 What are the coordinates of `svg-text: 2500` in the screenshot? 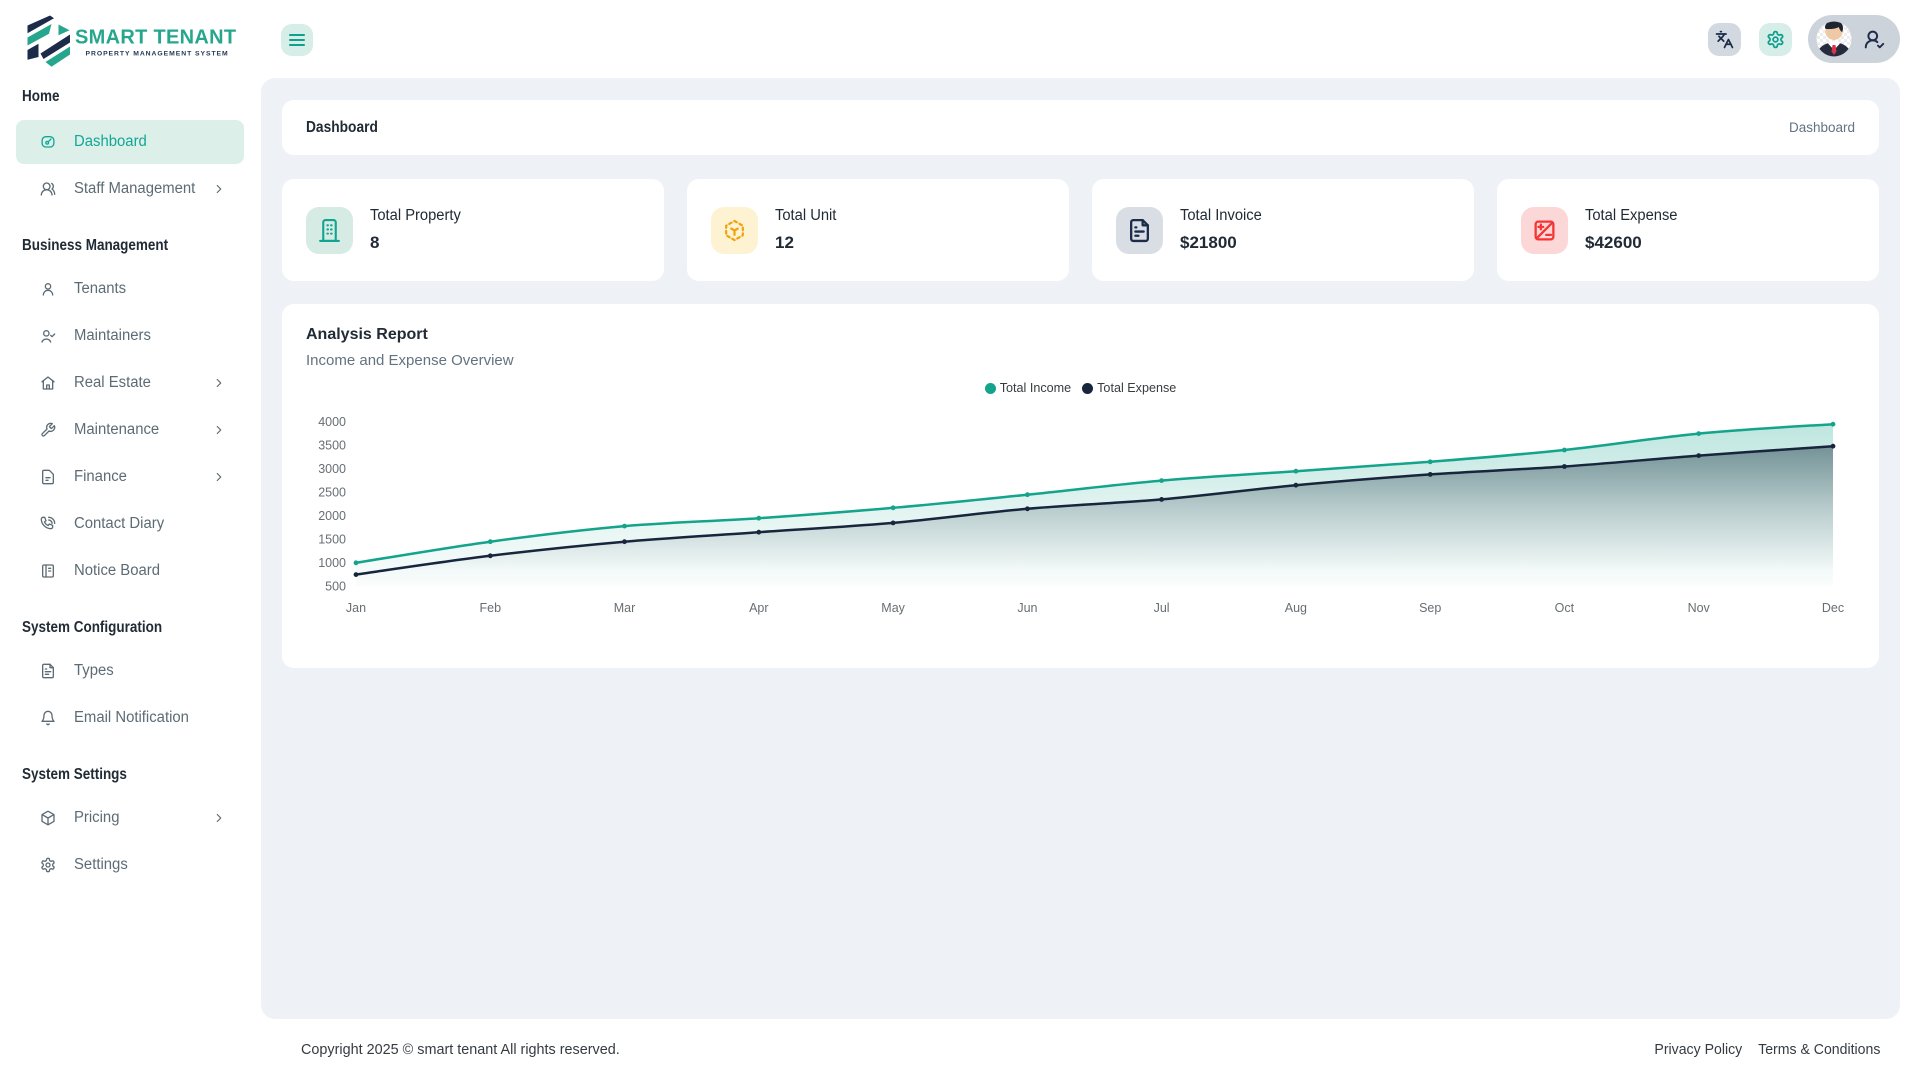 It's located at (332, 493).